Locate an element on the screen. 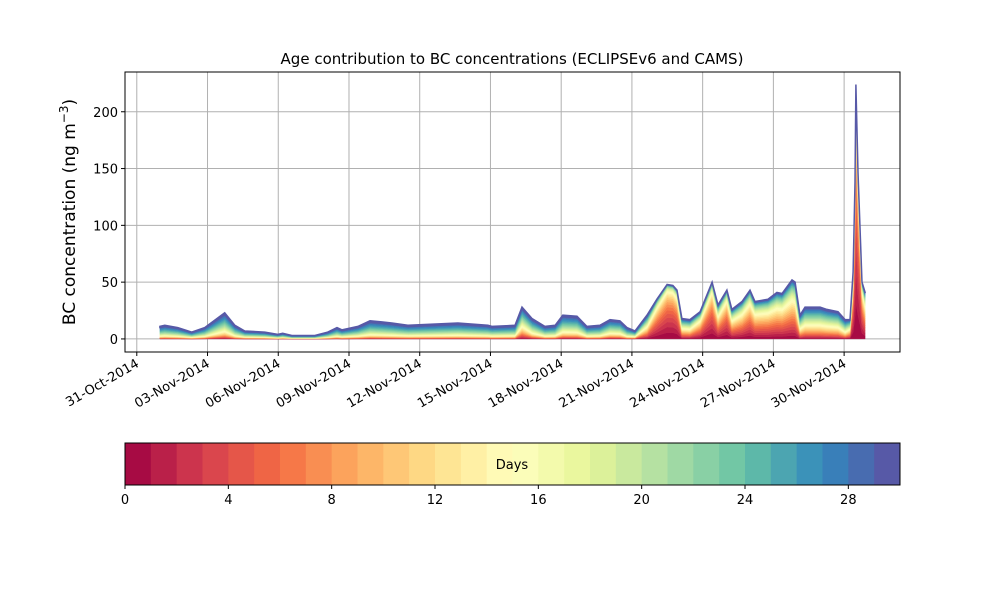  colorbar-tick-label: 0 is located at coordinates (125, 500).